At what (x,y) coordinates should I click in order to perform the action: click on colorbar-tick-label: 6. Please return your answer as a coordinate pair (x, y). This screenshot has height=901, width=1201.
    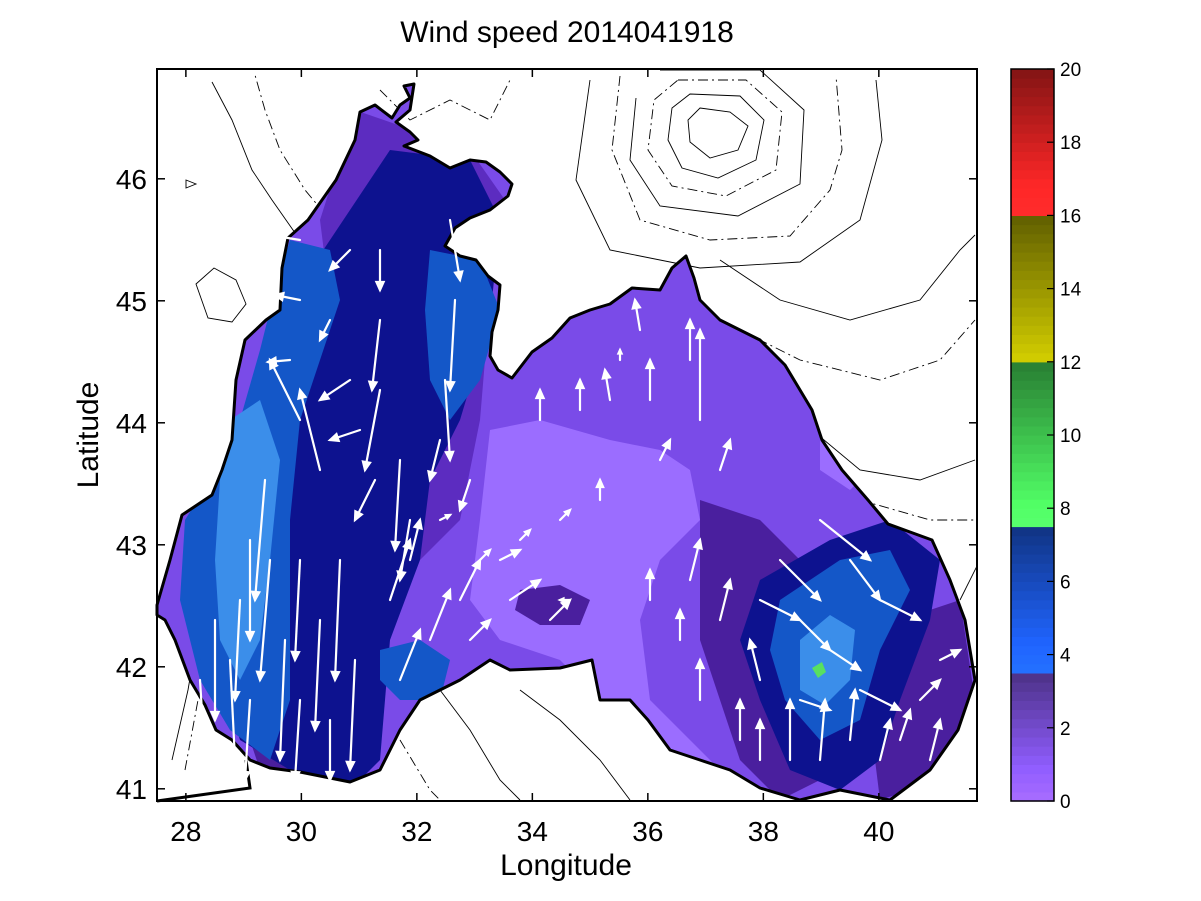
    Looking at the image, I should click on (1065, 582).